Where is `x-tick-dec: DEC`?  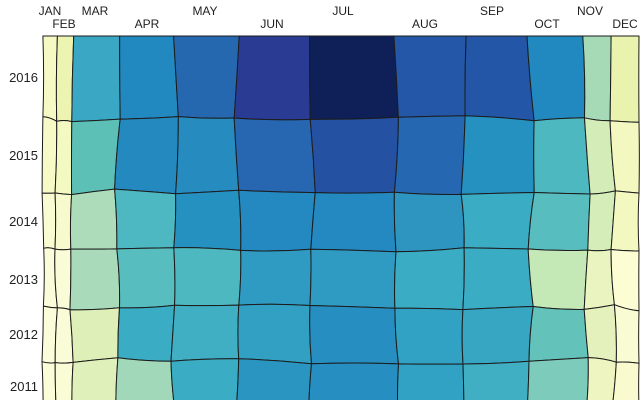 x-tick-dec: DEC is located at coordinates (625, 24).